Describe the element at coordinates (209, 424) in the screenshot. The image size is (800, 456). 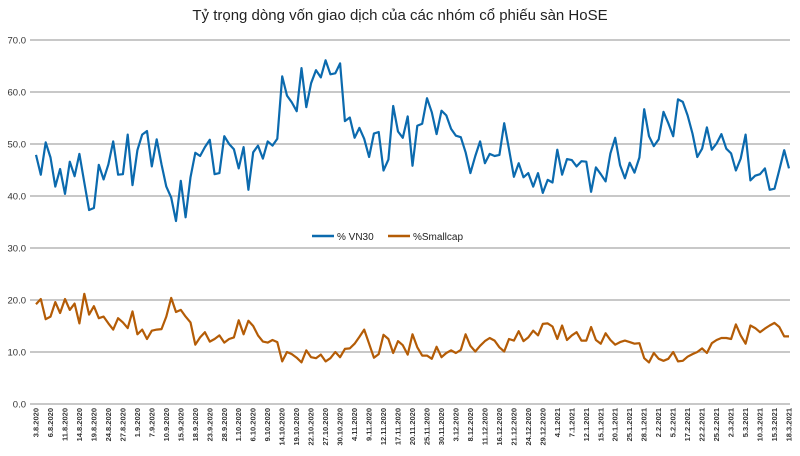
I see `x-tick-label: 23.9.2020` at that location.